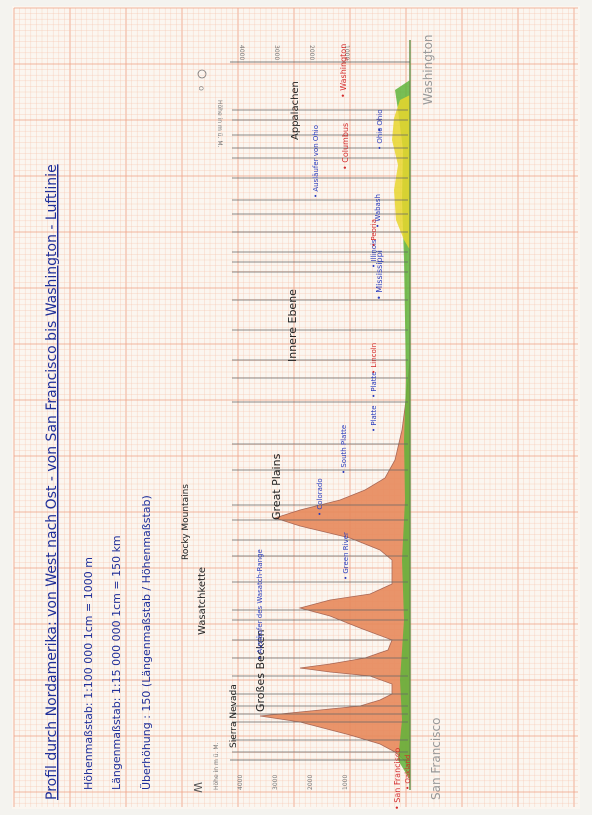 The width and height of the screenshot is (592, 815). Describe the element at coordinates (346, 556) in the screenshot. I see `label-green-river: • Green River` at that location.